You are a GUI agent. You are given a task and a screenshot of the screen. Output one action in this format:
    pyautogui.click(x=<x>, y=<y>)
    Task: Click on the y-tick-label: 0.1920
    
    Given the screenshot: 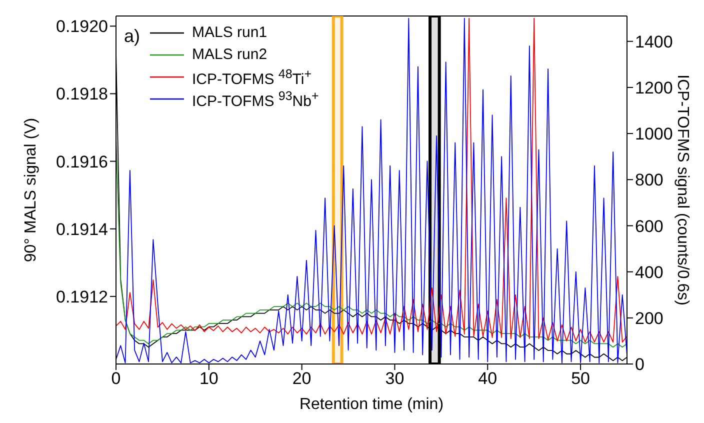 What is the action you would take?
    pyautogui.click(x=82, y=26)
    